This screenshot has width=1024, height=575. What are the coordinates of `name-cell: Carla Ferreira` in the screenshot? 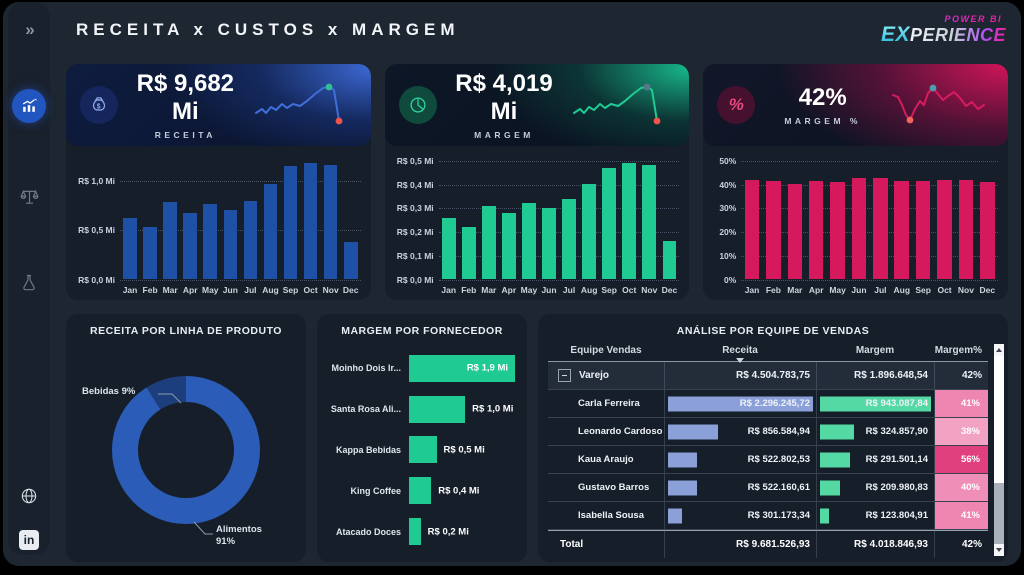 It's located at (609, 403).